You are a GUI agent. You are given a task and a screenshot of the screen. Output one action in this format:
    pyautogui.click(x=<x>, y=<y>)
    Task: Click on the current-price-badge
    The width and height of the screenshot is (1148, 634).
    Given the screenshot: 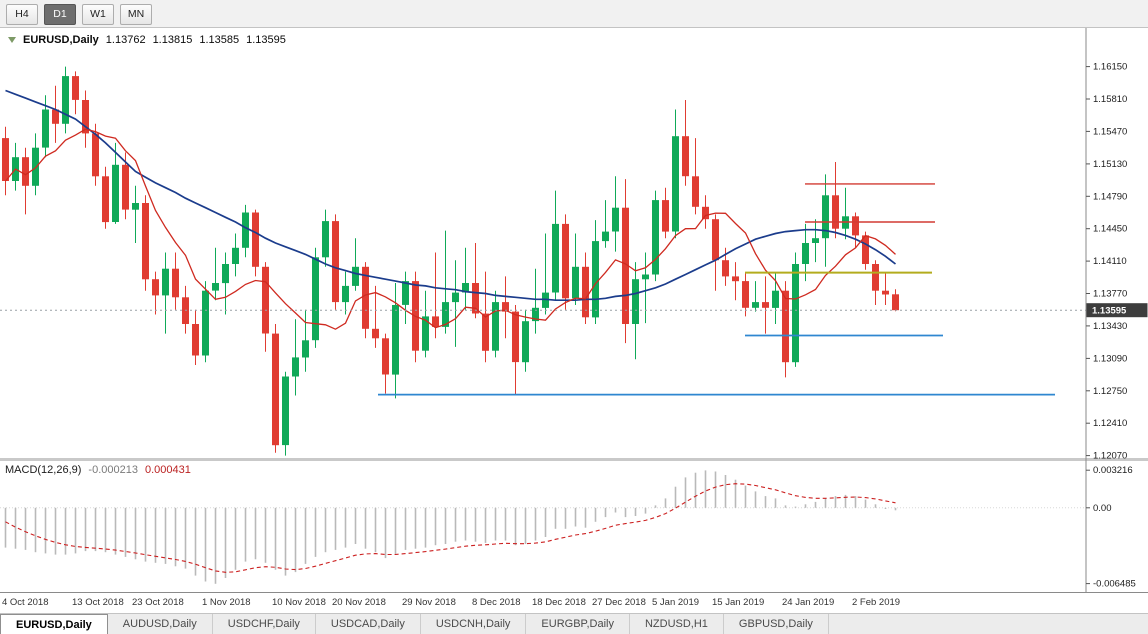 What is the action you would take?
    pyautogui.click(x=1117, y=310)
    